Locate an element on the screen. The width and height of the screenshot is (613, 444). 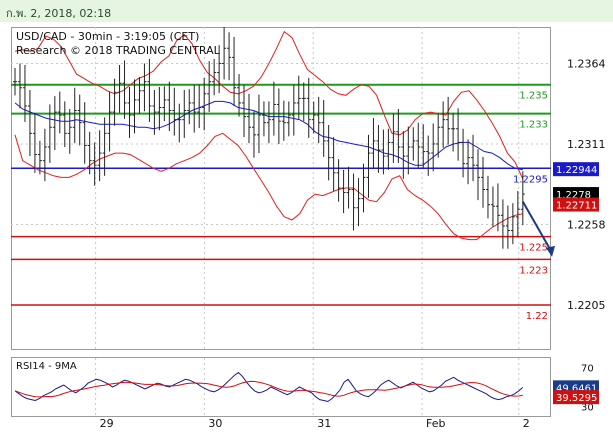
level-label: 1.225 is located at coordinates (533, 248).